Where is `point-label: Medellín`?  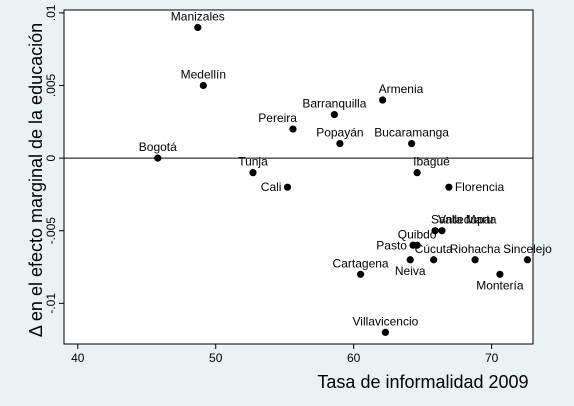 point-label: Medellín is located at coordinates (203, 75).